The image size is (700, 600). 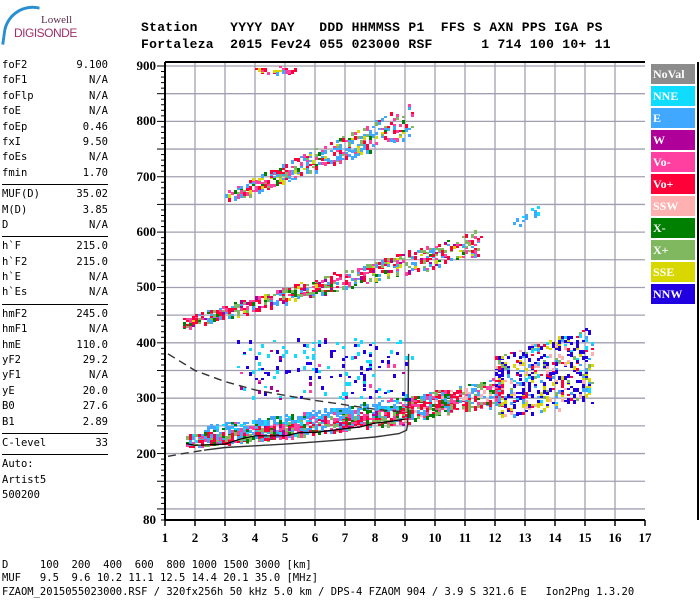 I want to click on param-row: hmF1 N/A, so click(x=55, y=329).